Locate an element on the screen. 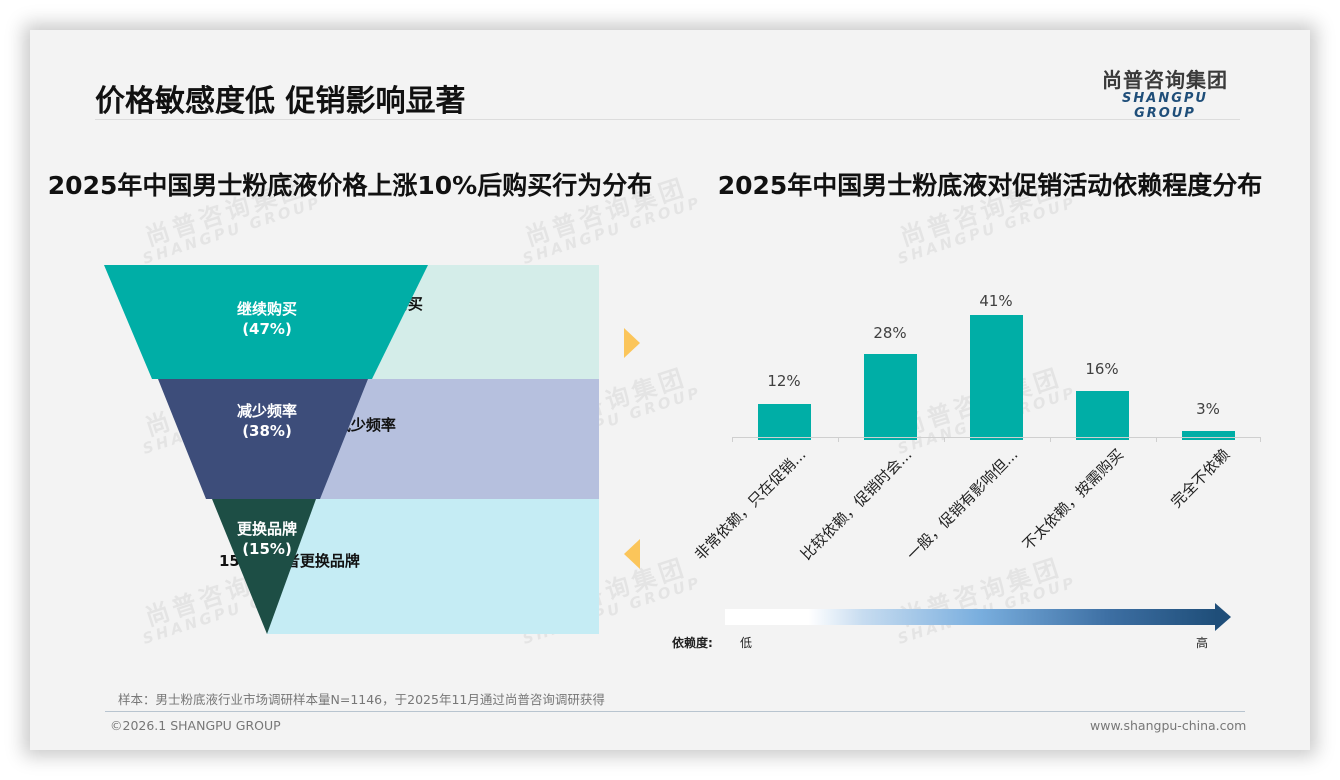 The width and height of the screenshot is (1340, 780). dependence-low-label: 低 is located at coordinates (746, 643).